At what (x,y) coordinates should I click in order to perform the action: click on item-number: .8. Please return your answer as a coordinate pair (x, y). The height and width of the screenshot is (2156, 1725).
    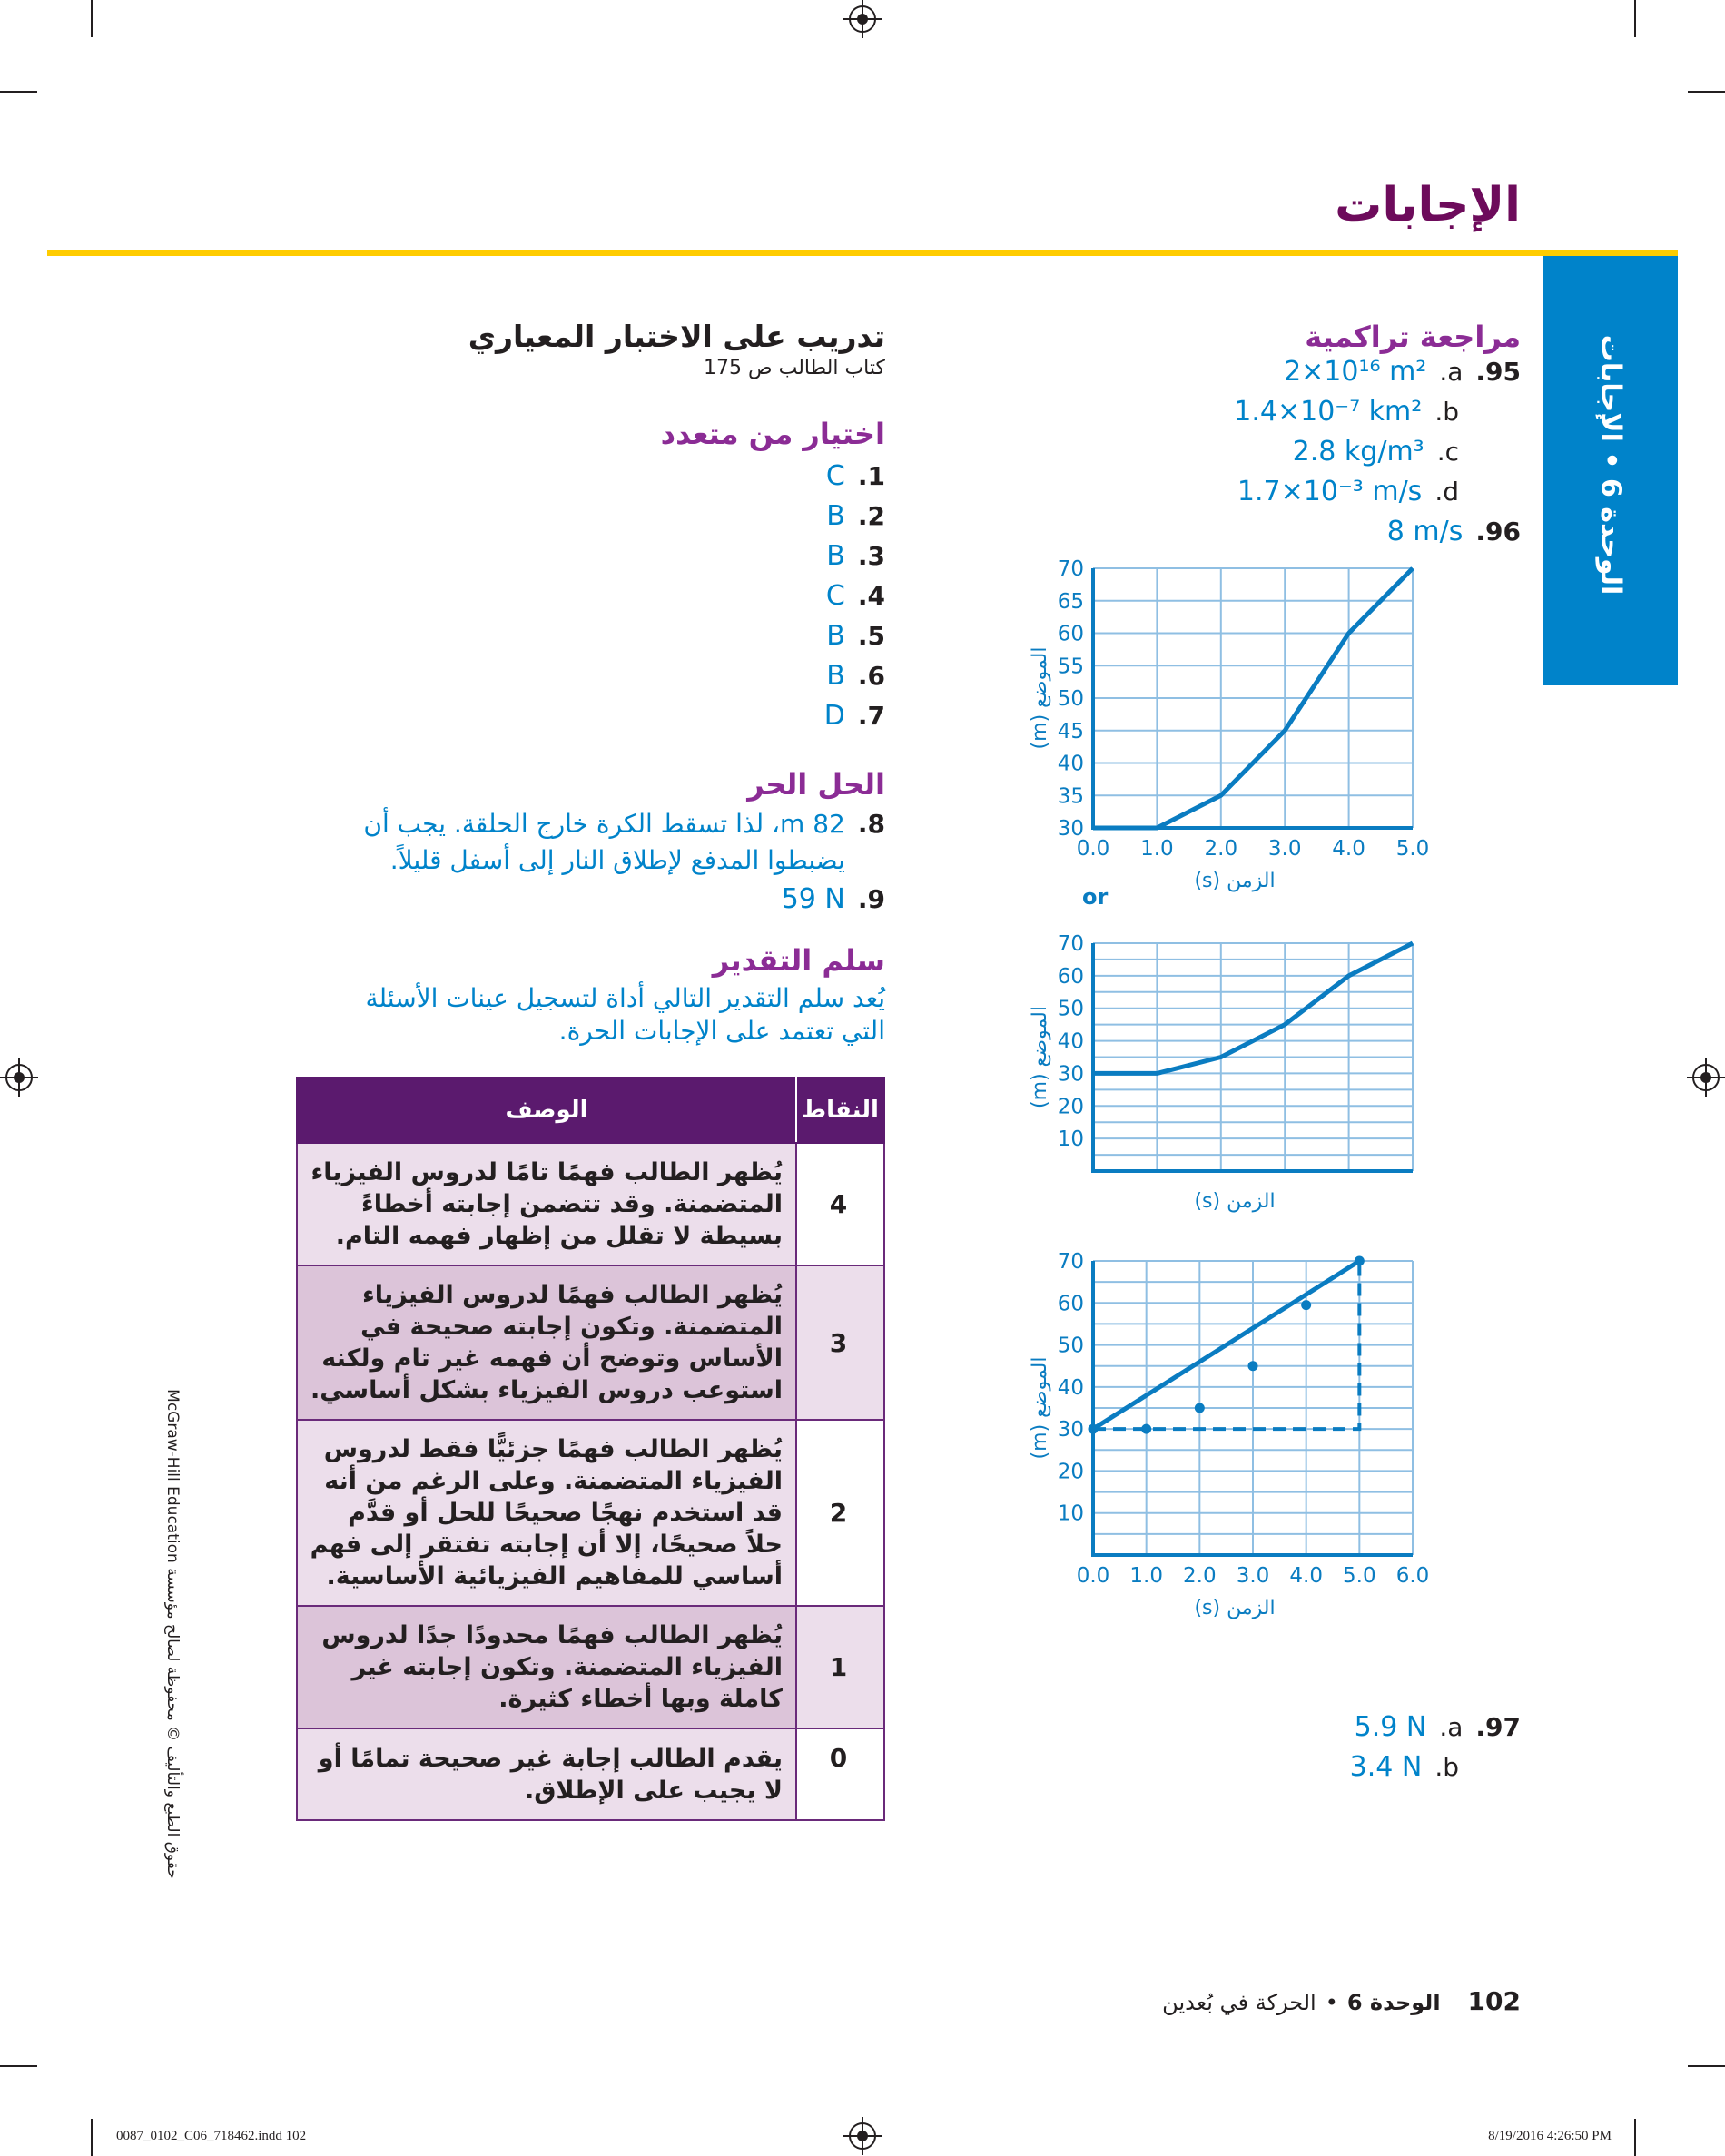
    Looking at the image, I should click on (871, 824).